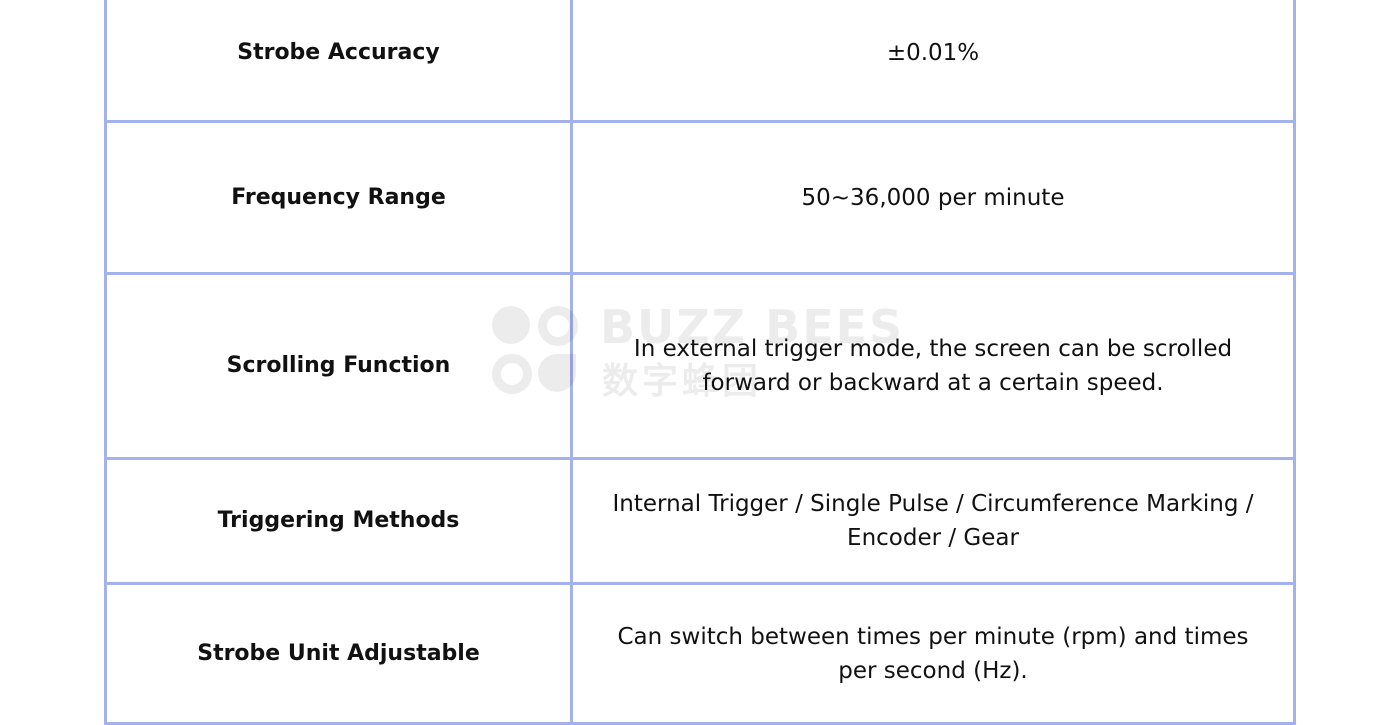 The width and height of the screenshot is (1400, 725). What do you see at coordinates (933, 61) in the screenshot?
I see `spec-value: ±0.01%` at bounding box center [933, 61].